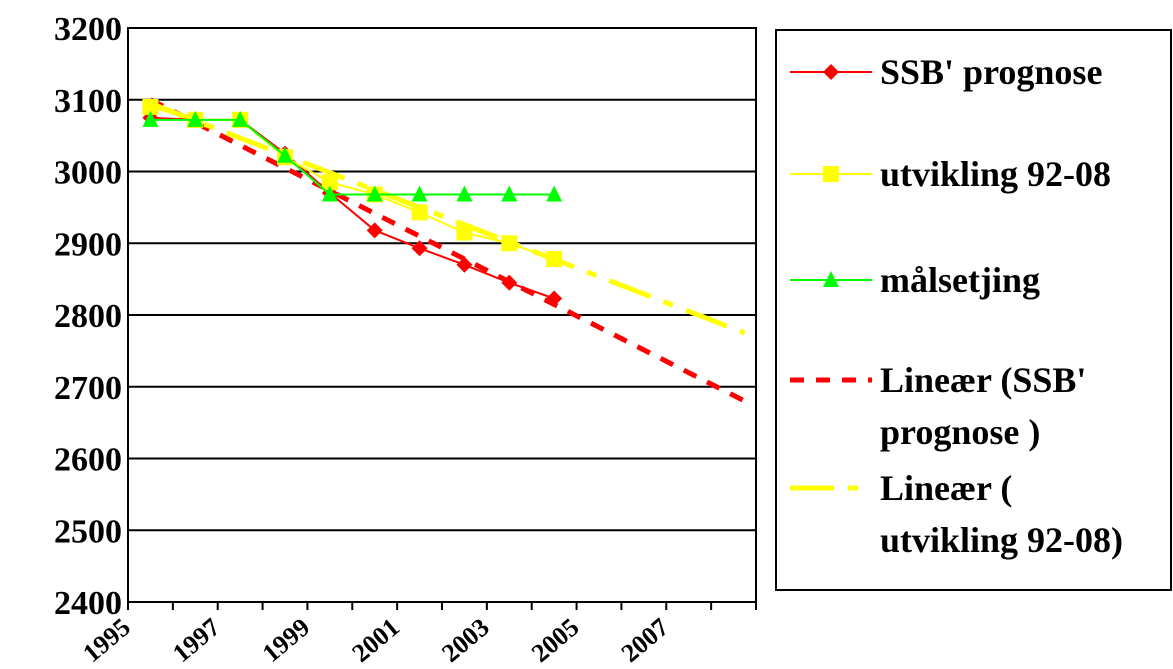  Describe the element at coordinates (88, 244) in the screenshot. I see `y-tick-label: 2900` at that location.